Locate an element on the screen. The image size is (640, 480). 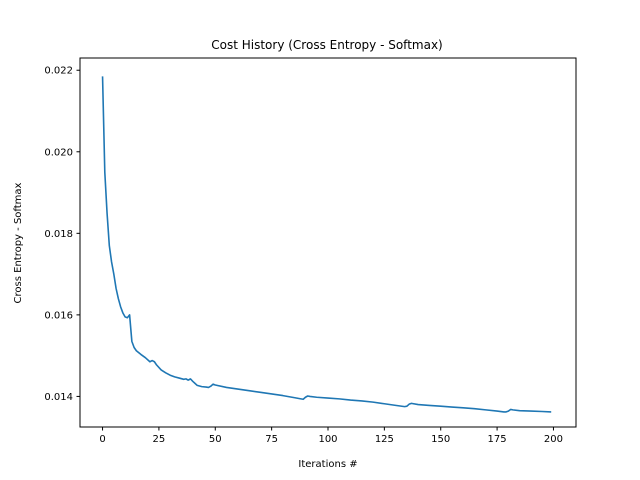
chart-title: Cost History (Cross Entropy - Softmax) is located at coordinates (326, 45).